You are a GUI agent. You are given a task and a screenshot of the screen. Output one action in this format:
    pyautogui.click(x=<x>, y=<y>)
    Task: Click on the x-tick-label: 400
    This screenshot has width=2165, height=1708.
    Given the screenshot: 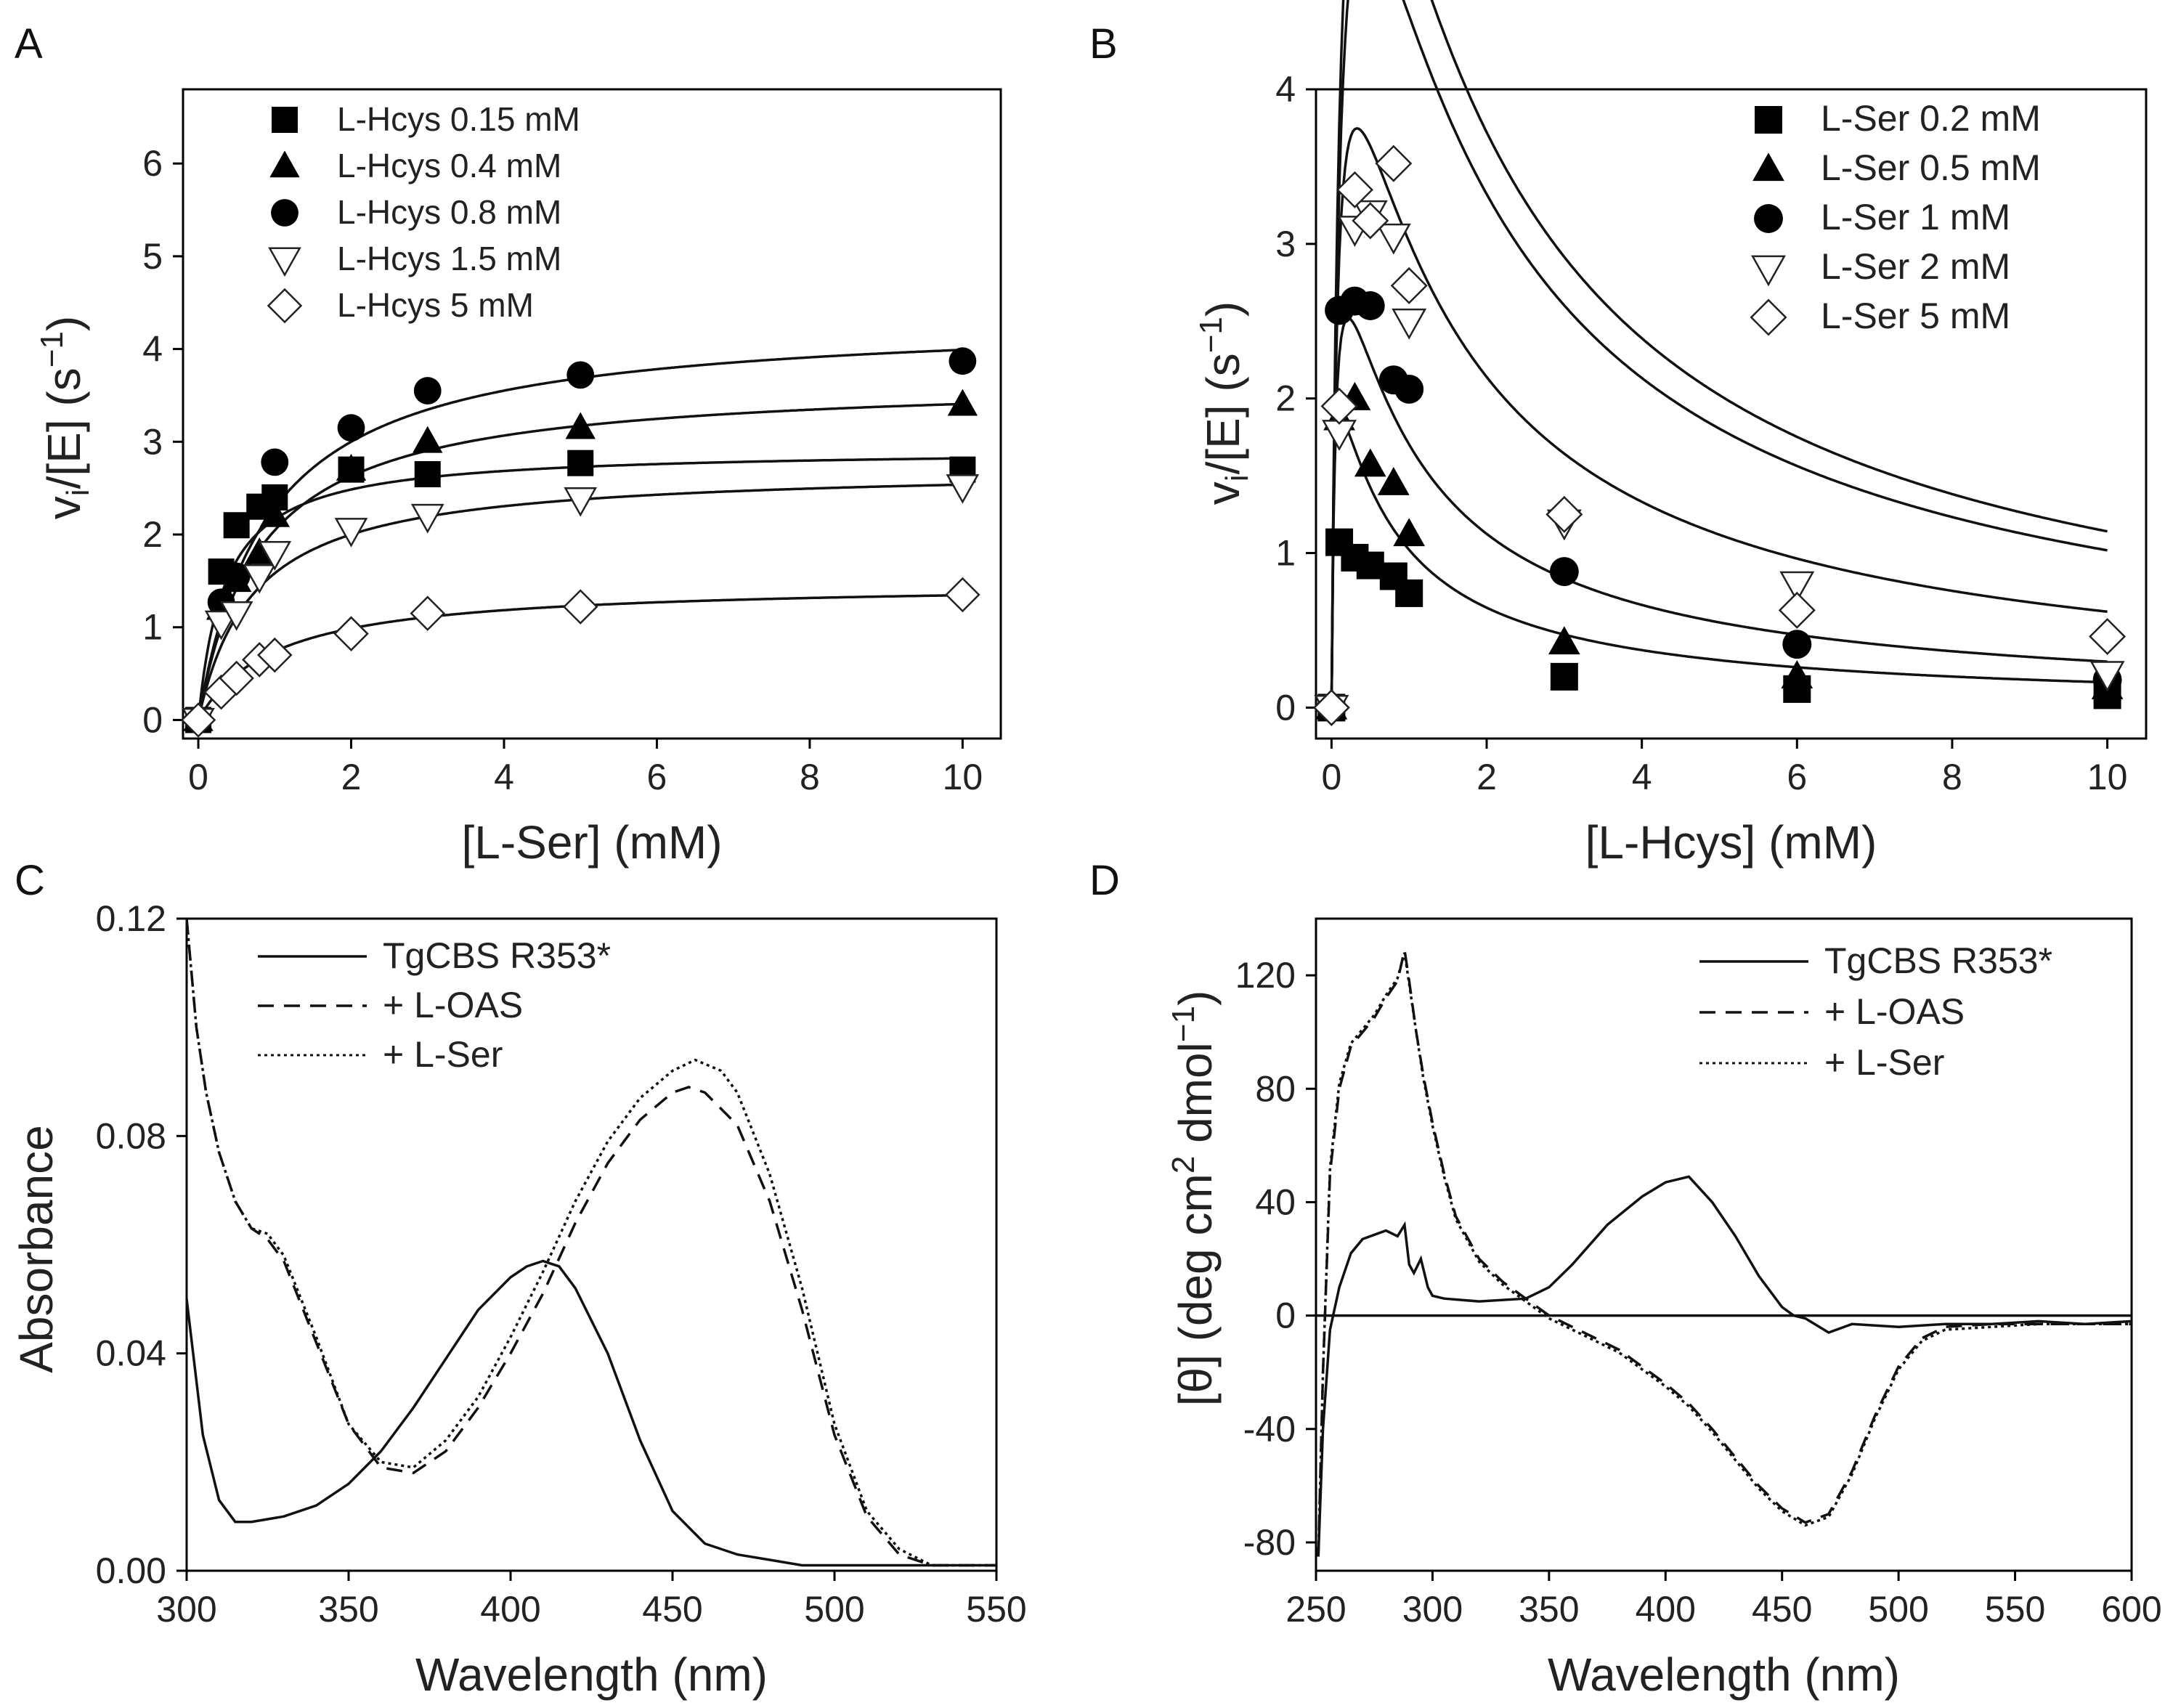 What is the action you would take?
    pyautogui.click(x=510, y=1609)
    